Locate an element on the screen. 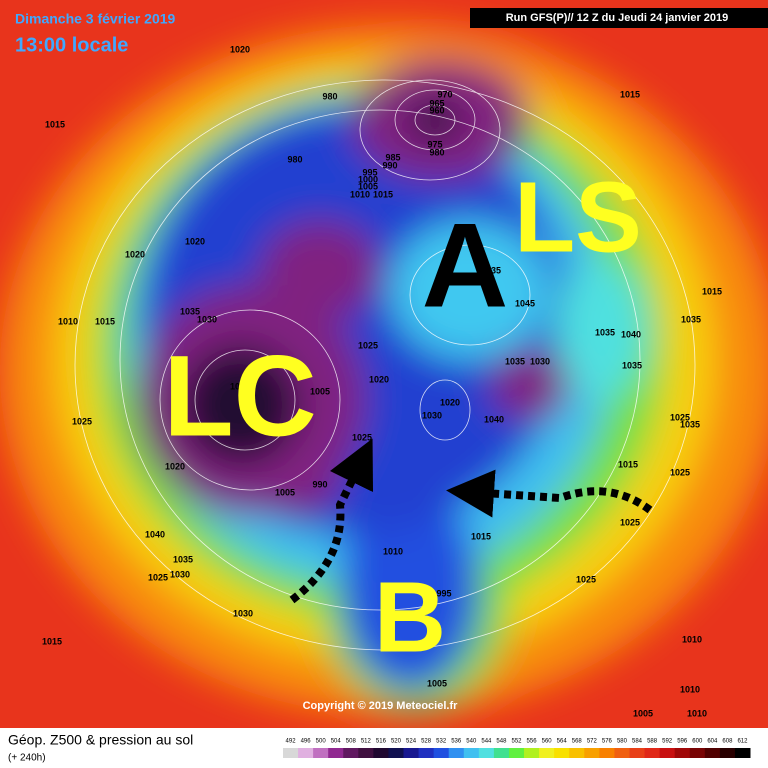 Image resolution: width=768 pixels, height=768 pixels. pressure-label: 975 is located at coordinates (434, 144).